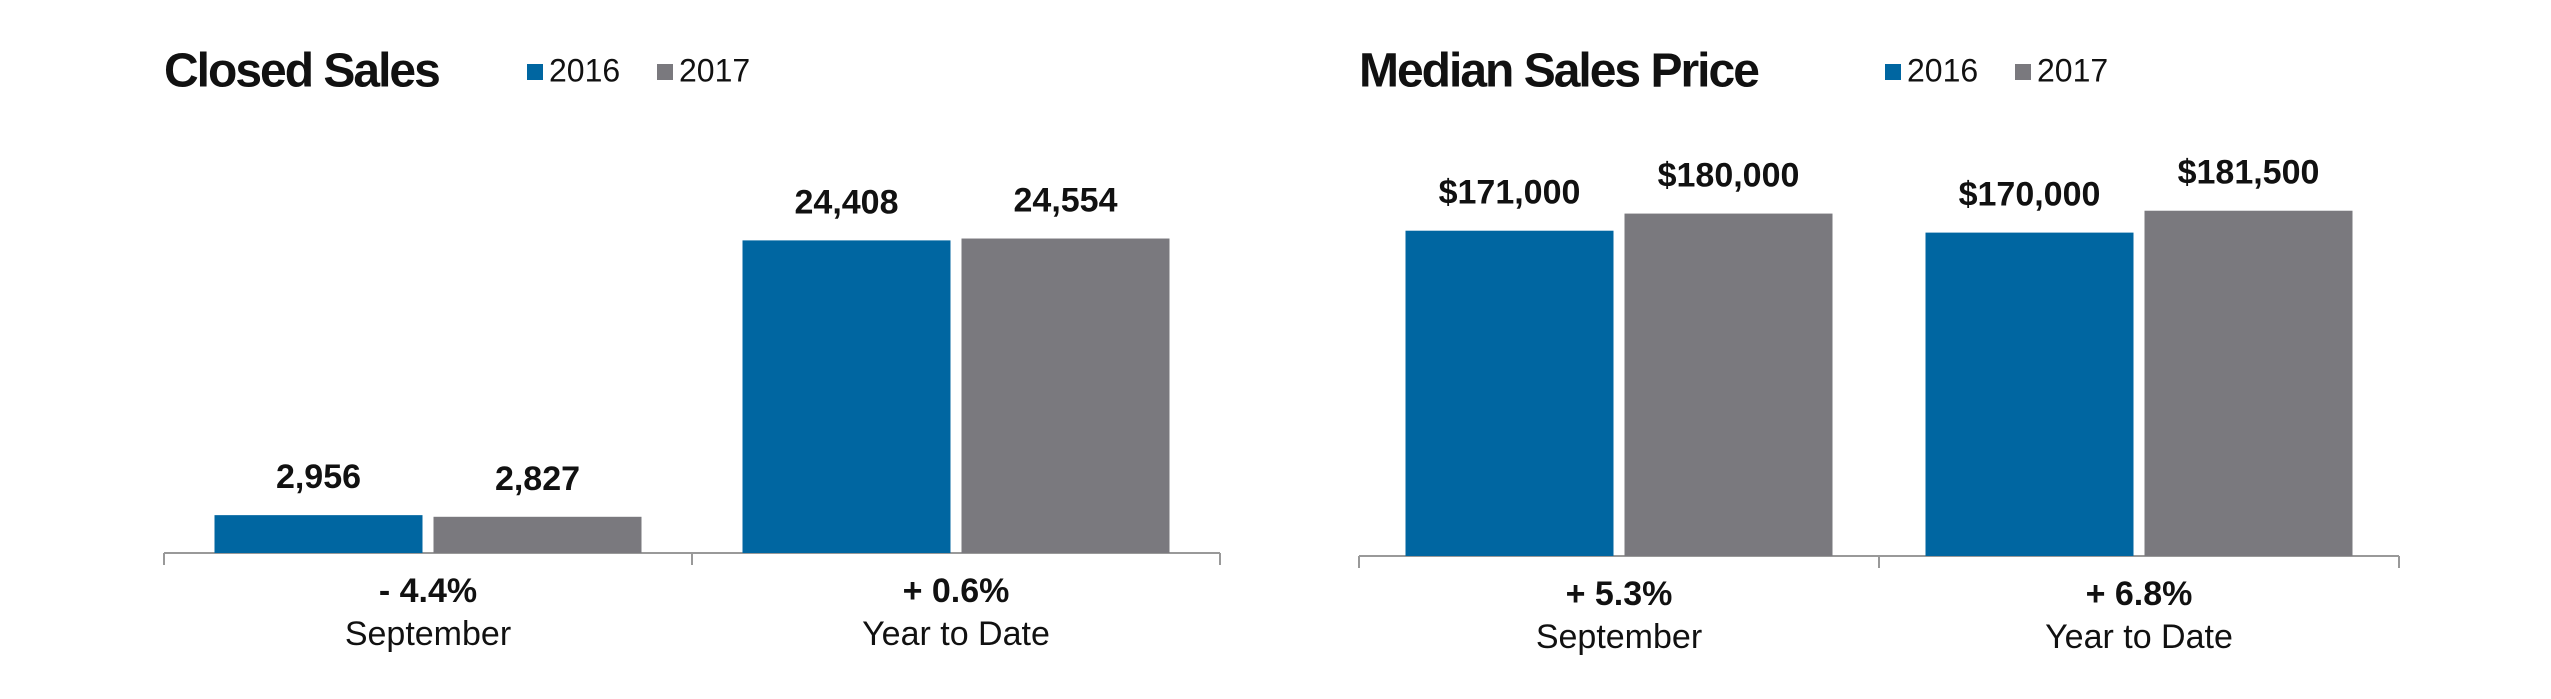 This screenshot has width=2551, height=699. I want to click on value-label: $170,000, so click(2030, 195).